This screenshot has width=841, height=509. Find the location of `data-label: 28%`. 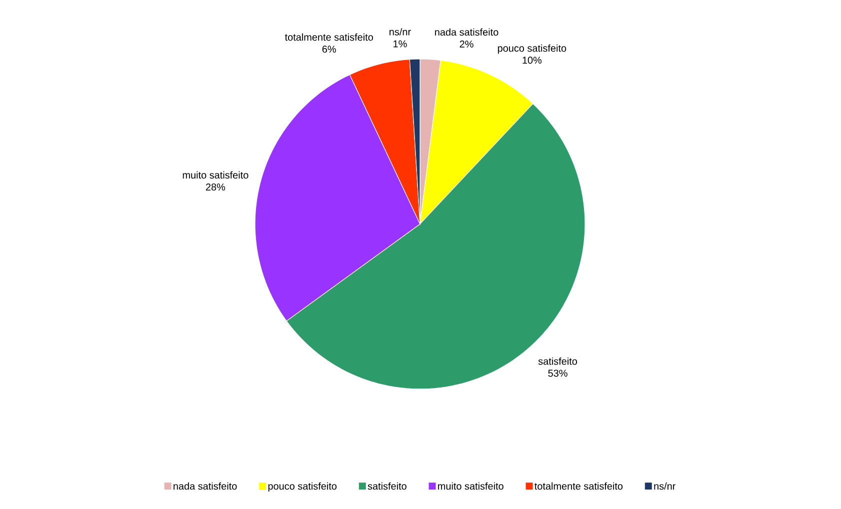

data-label: 28% is located at coordinates (216, 187).